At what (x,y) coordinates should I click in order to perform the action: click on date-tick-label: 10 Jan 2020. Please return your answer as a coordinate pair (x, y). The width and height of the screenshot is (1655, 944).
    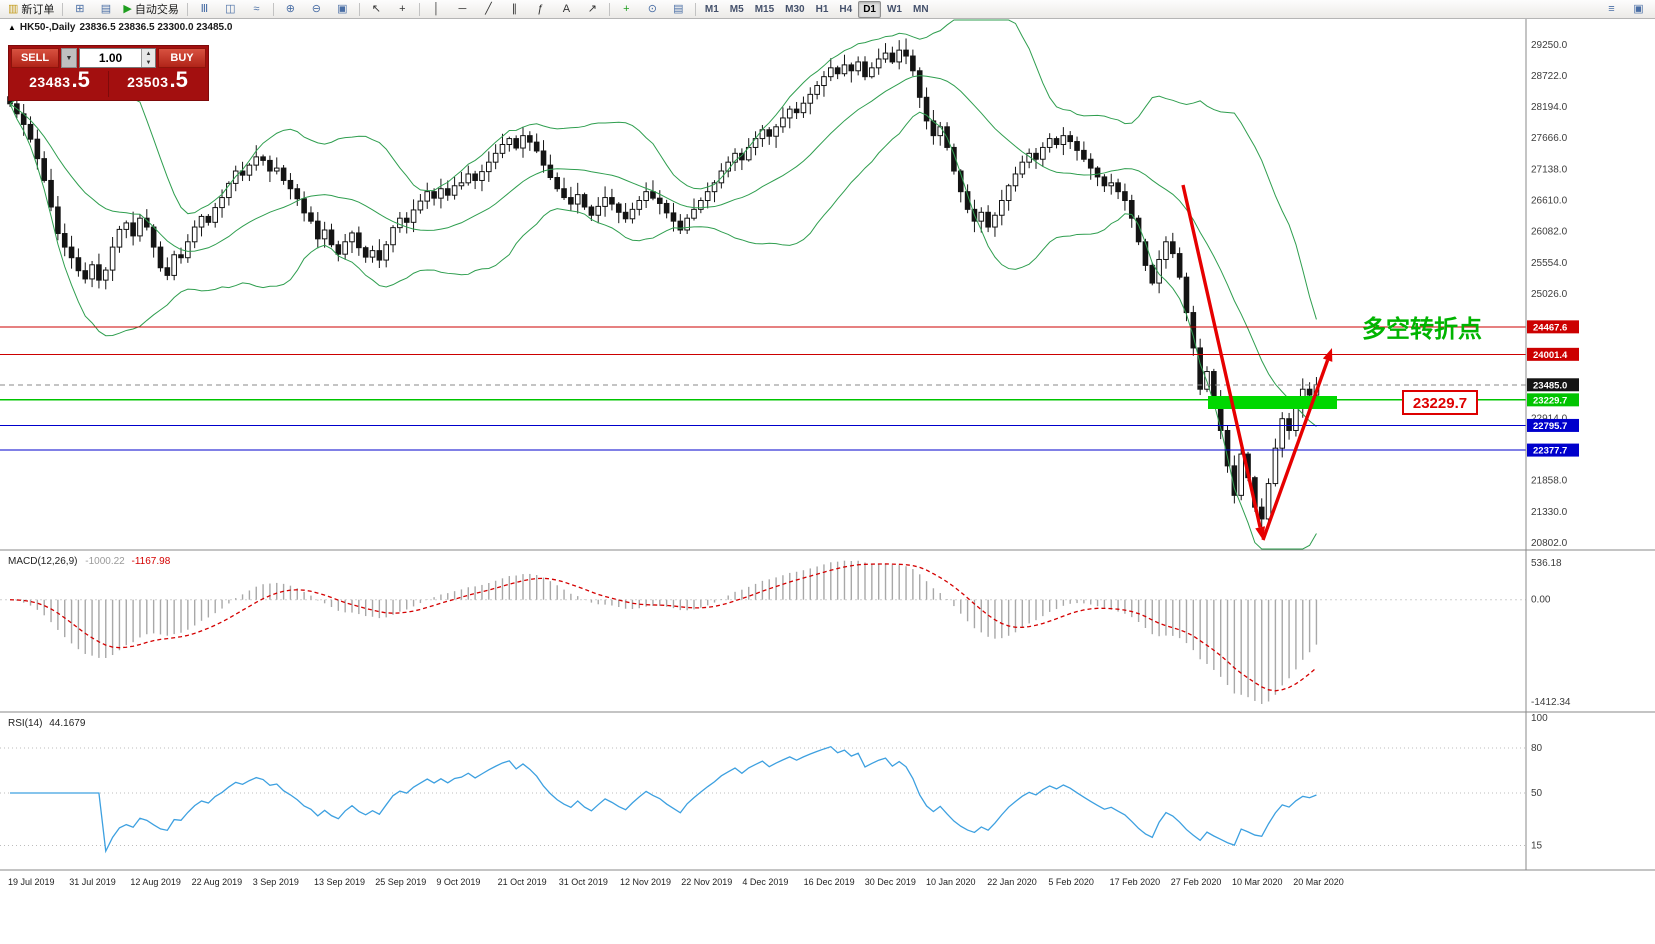
    Looking at the image, I should click on (951, 882).